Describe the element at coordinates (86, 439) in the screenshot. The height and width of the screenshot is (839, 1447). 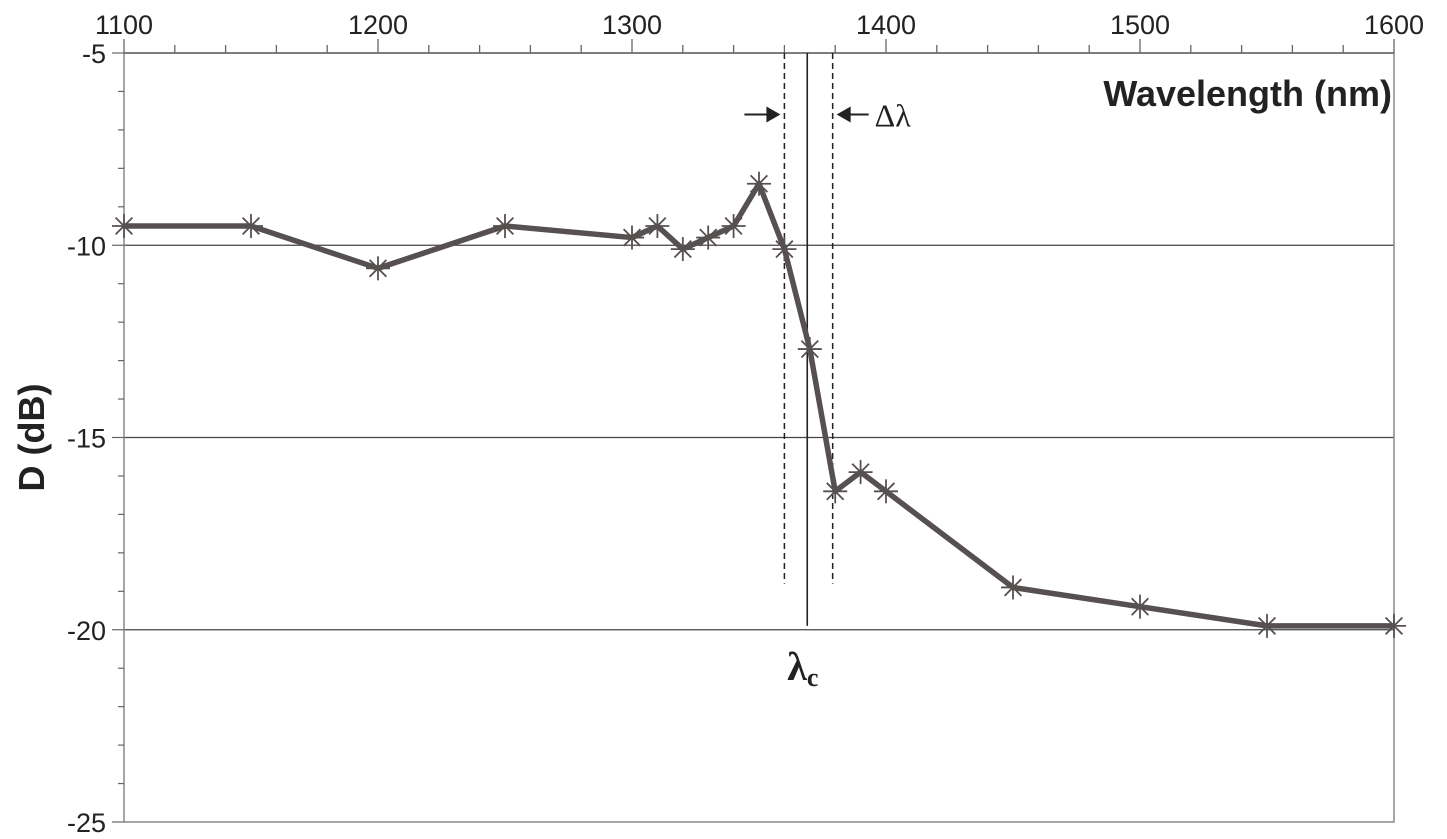
I see `y-tick-label: -15` at that location.